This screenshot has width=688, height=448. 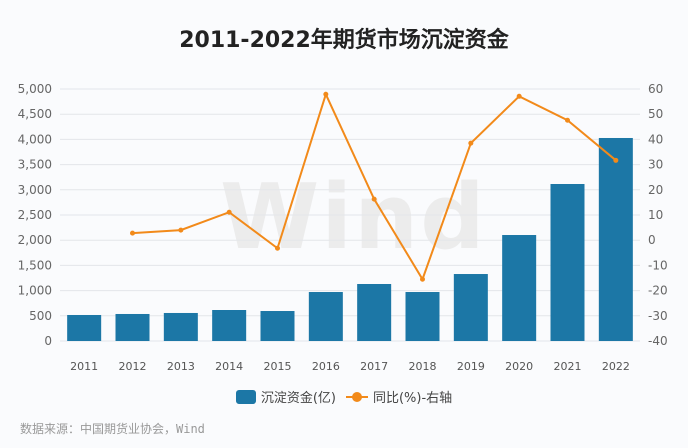 What do you see at coordinates (519, 366) in the screenshot?
I see `x-tick-label: 2020` at bounding box center [519, 366].